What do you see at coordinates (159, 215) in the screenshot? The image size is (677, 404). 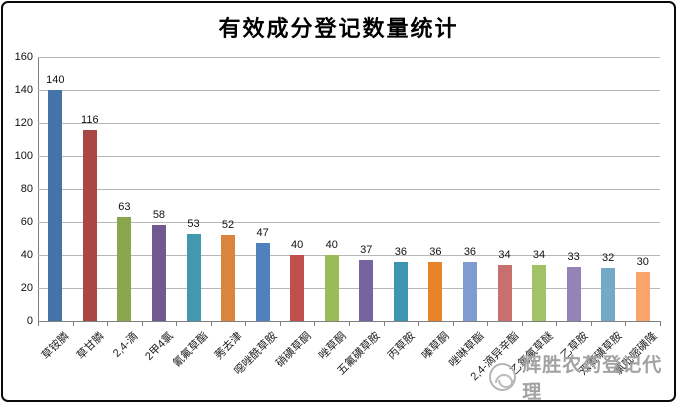 I see `bar-value-label: 58` at bounding box center [159, 215].